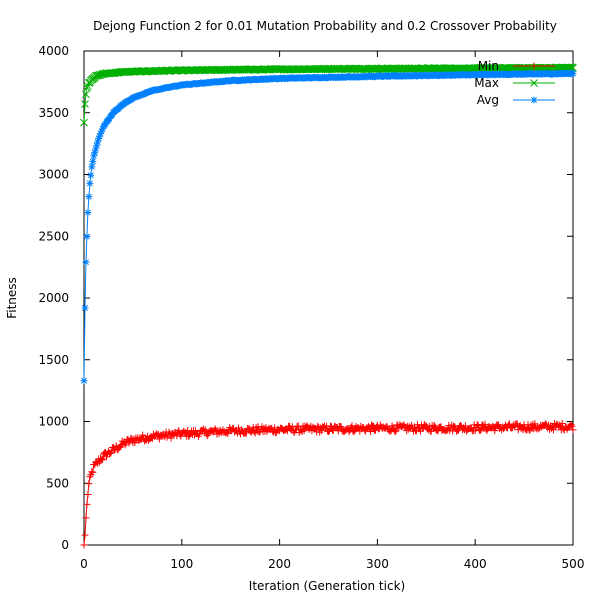 The width and height of the screenshot is (600, 600). What do you see at coordinates (53, 298) in the screenshot?
I see `y-tick-label: 2000` at bounding box center [53, 298].